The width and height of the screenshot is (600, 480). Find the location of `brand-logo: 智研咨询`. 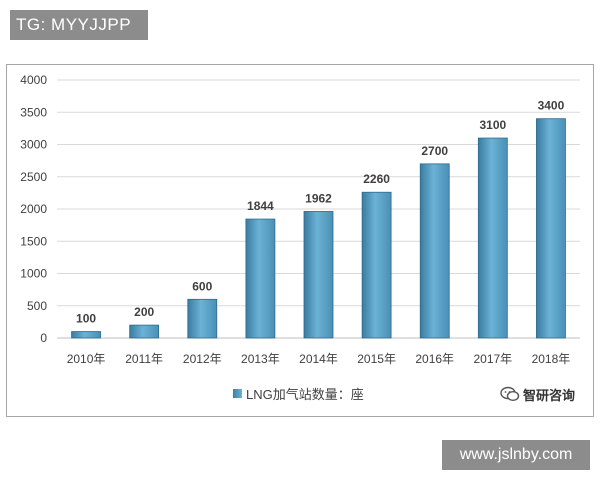

brand-logo: 智研咨询 is located at coordinates (537, 394).